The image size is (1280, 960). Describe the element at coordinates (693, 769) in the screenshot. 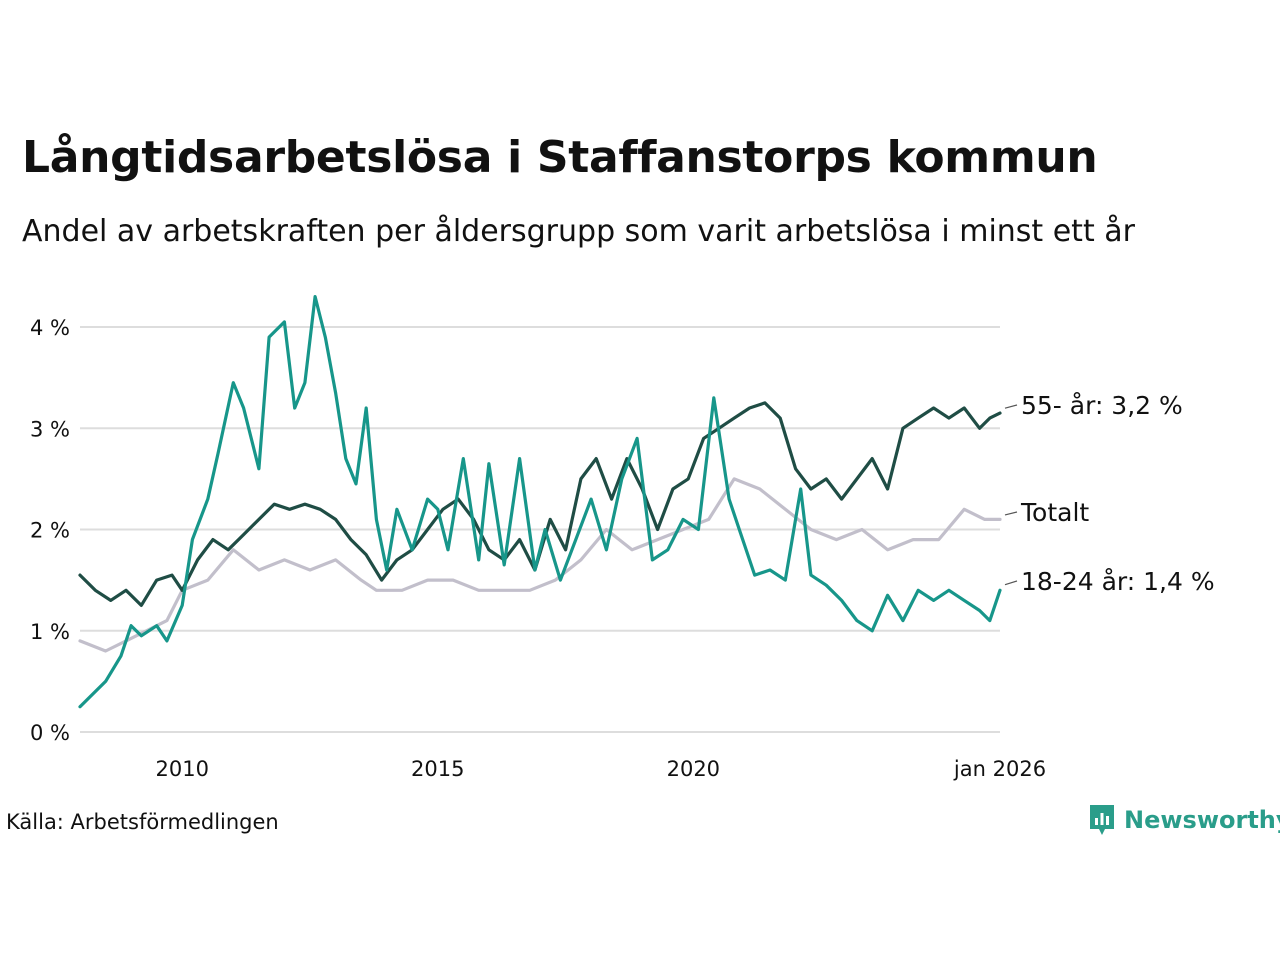

I see `x-tick-label: 2020` at that location.